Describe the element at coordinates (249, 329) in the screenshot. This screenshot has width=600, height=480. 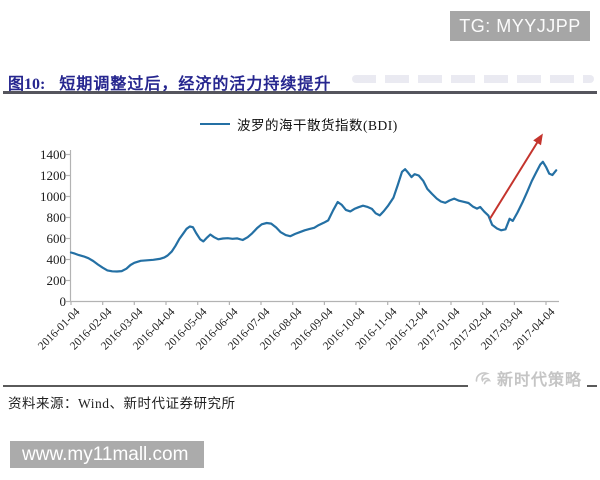
I see `x-tick-label: 2016-07-04` at that location.